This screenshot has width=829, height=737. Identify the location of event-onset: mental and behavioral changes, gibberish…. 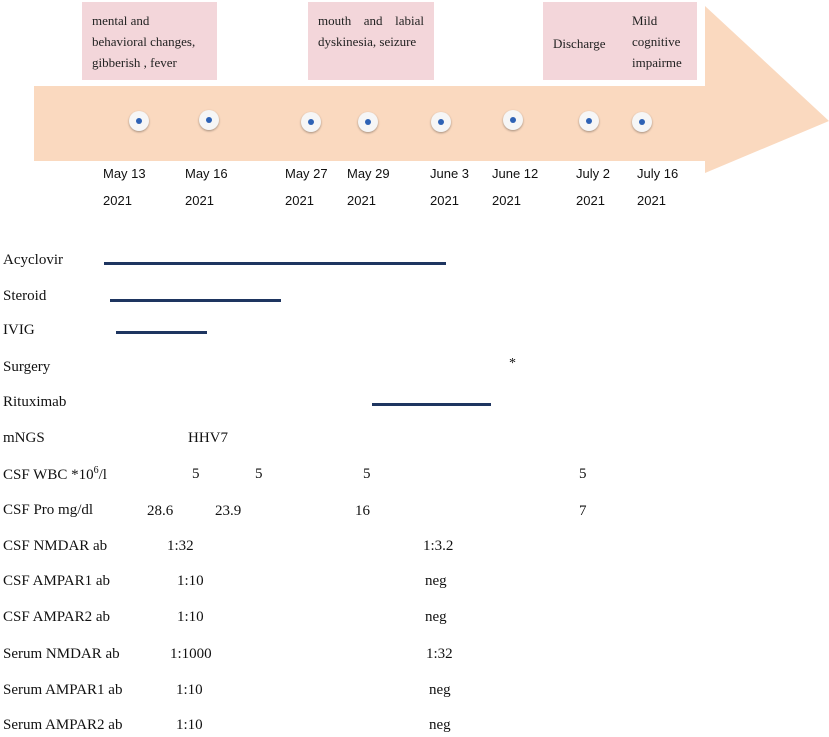
(149, 41).